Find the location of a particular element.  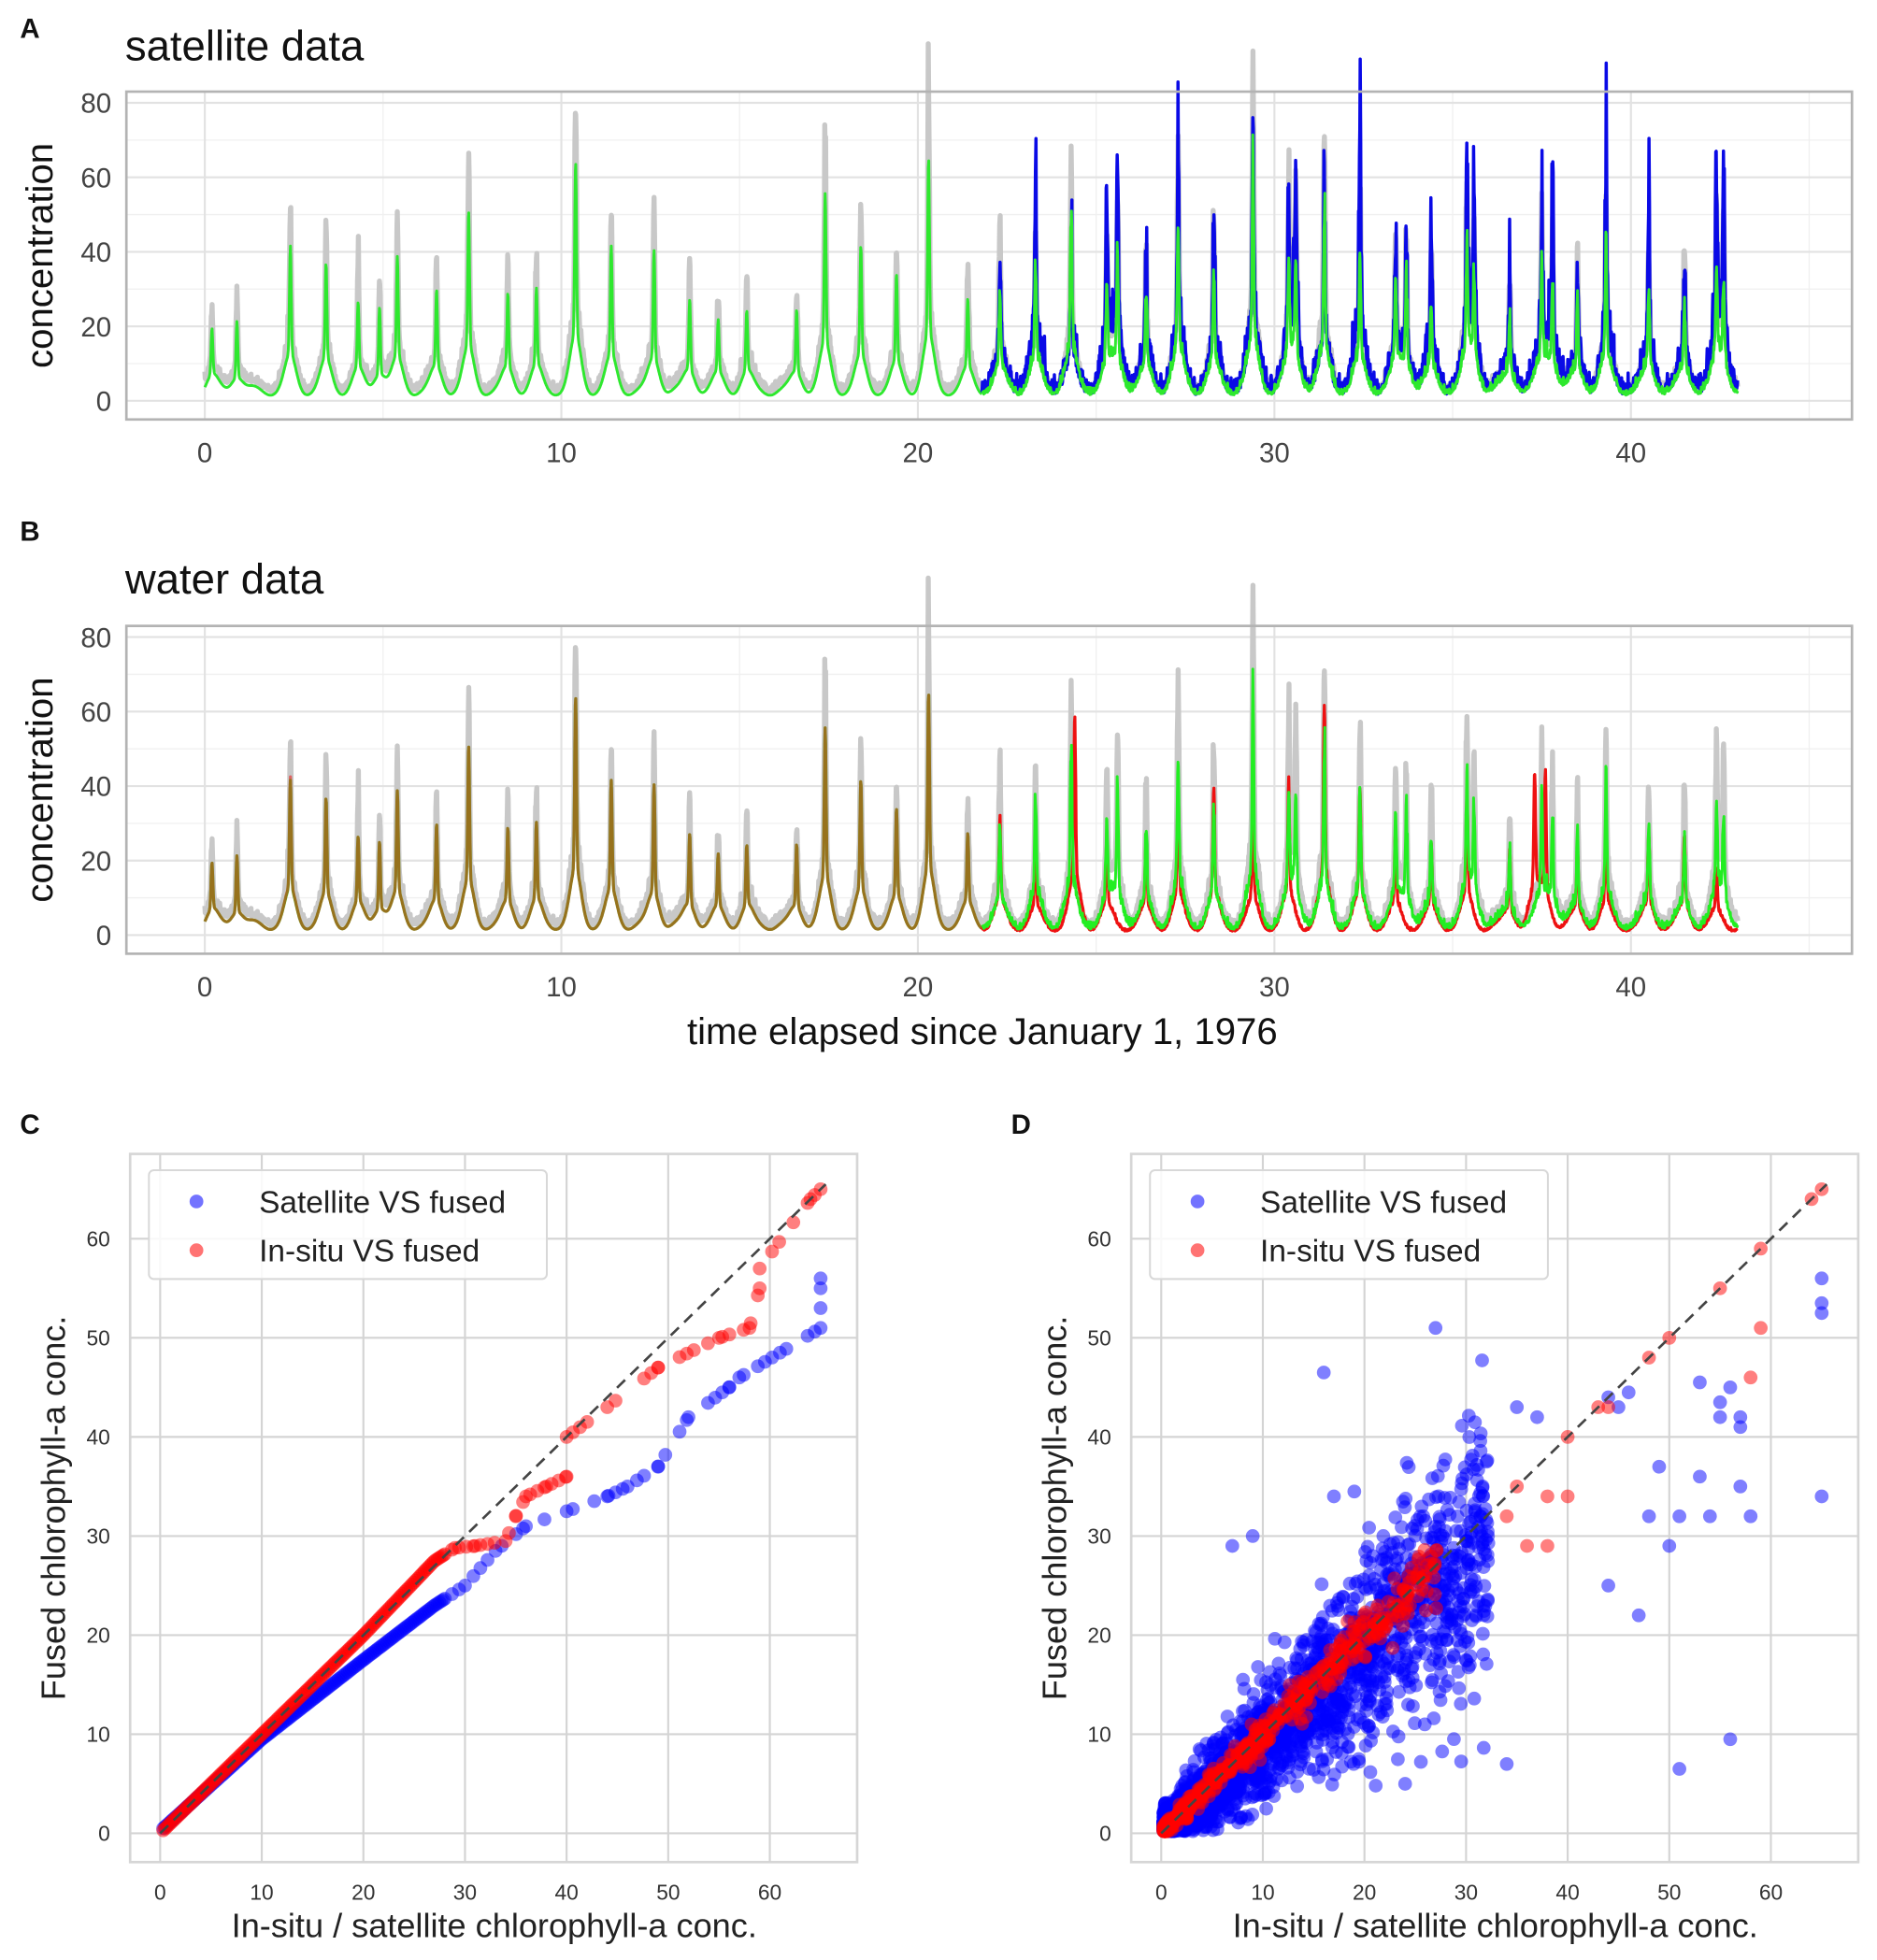

panel-c-xlabel: In-situ / satellite chlorophyll-a conc. is located at coordinates (494, 1926).